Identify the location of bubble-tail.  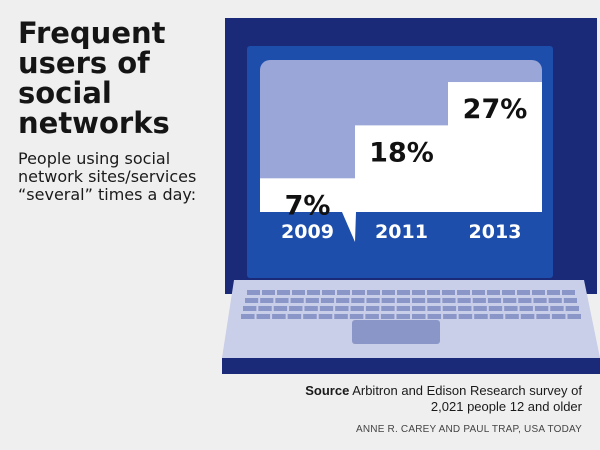
(349, 227).